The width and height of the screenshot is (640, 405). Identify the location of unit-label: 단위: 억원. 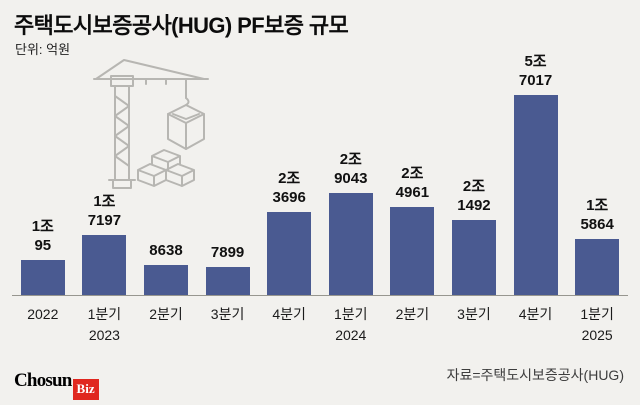
(43, 49).